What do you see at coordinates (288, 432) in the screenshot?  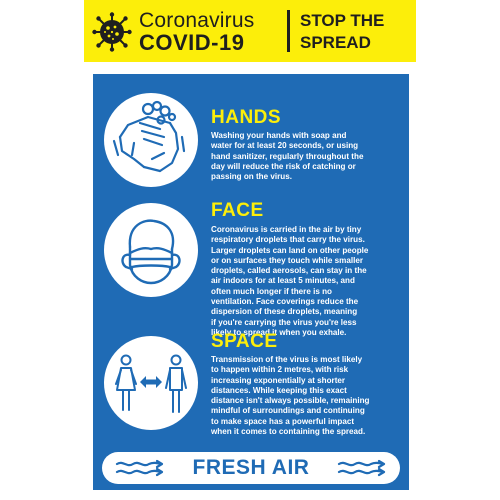 I see `text-line: when it comes to containing the spread.` at bounding box center [288, 432].